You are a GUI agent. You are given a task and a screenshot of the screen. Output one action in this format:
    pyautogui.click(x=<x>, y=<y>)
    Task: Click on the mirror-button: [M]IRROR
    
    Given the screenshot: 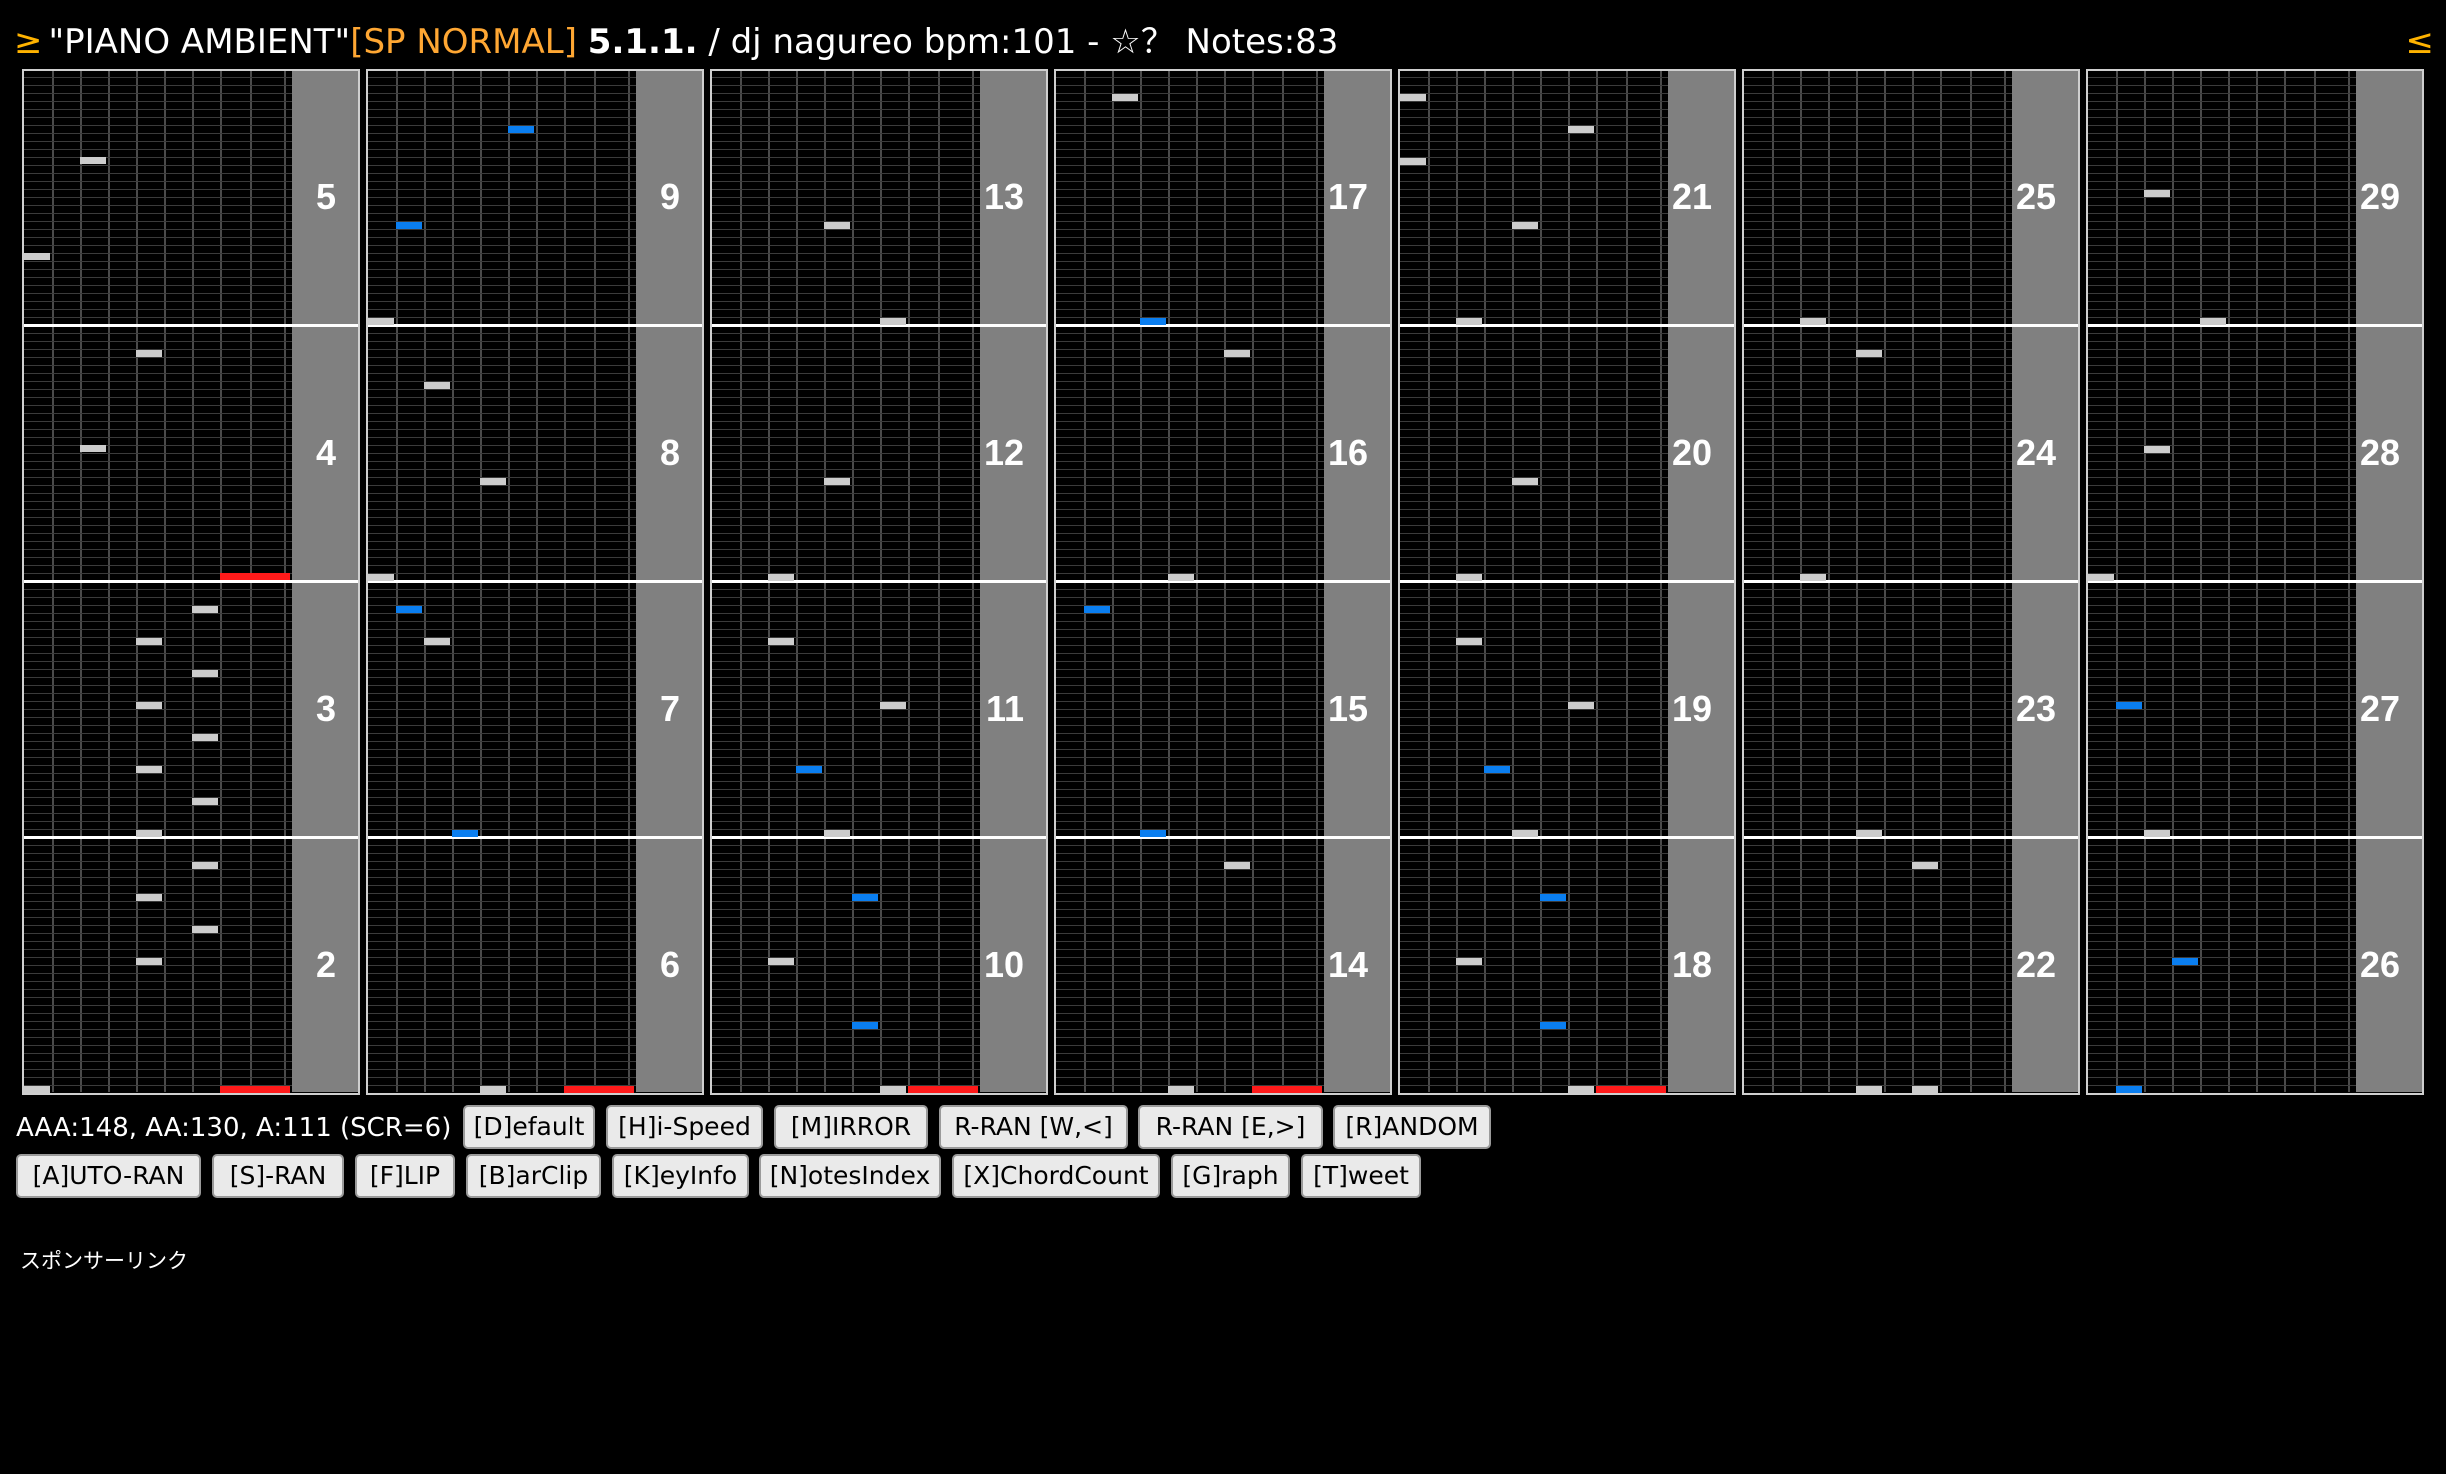 What is the action you would take?
    pyautogui.click(x=851, y=1127)
    